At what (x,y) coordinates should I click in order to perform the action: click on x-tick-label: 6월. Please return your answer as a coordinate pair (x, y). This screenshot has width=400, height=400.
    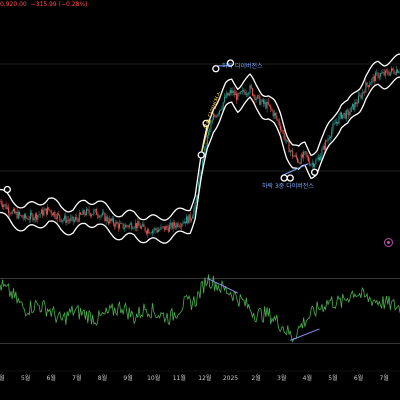
    Looking at the image, I should click on (51, 378).